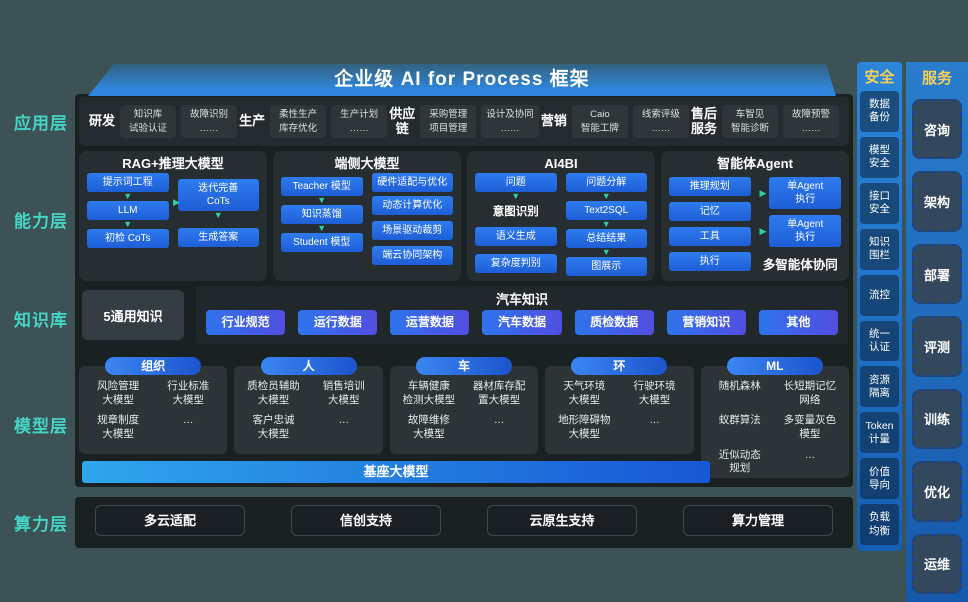  Describe the element at coordinates (428, 427) in the screenshot. I see `model-cell: 故障维修 大模型` at that location.